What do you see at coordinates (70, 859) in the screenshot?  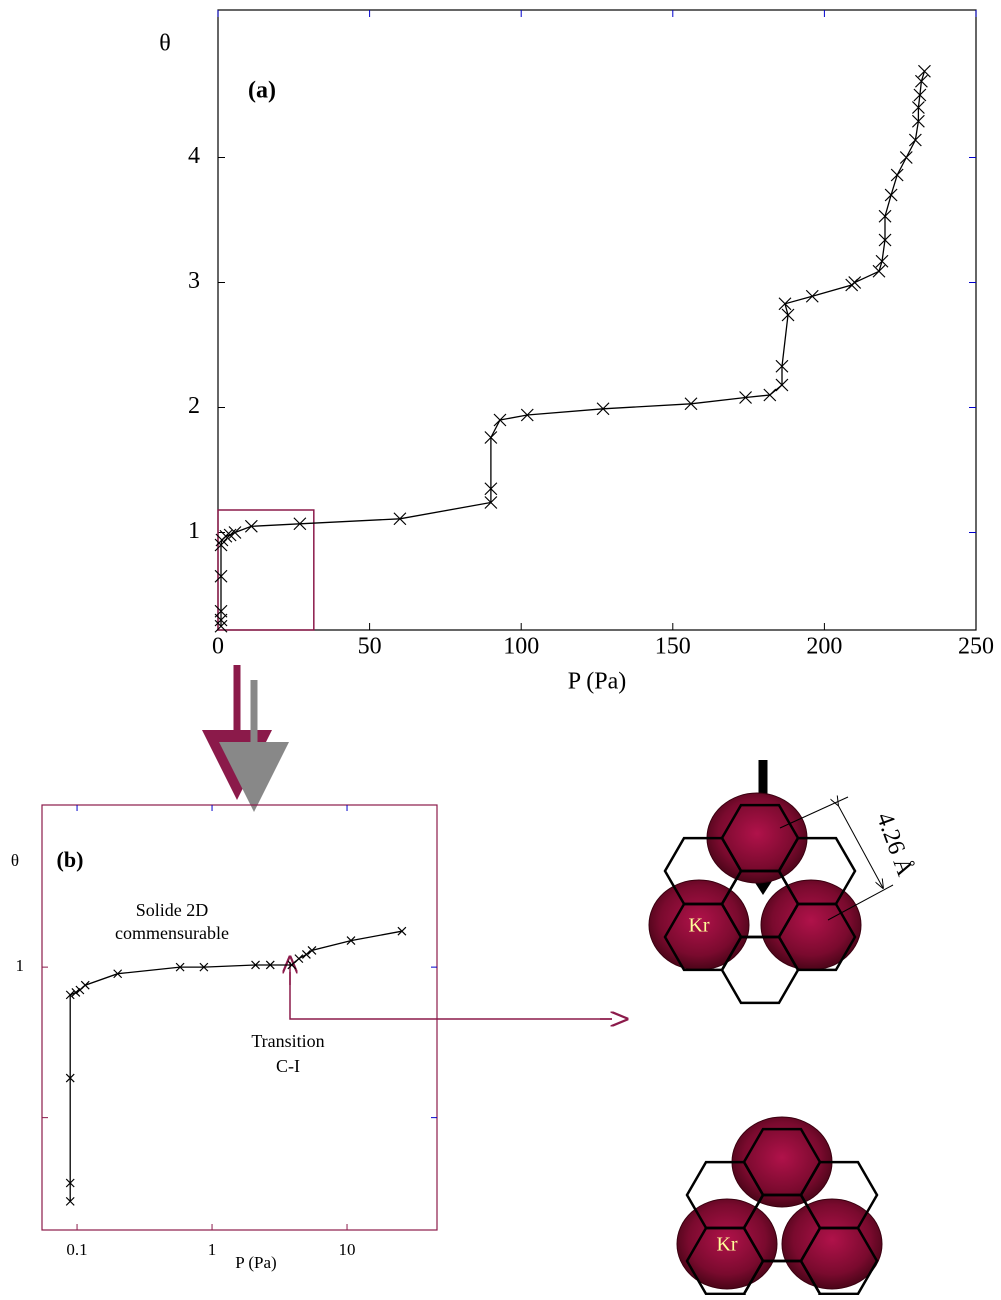 I see `panel-label: (b)` at bounding box center [70, 859].